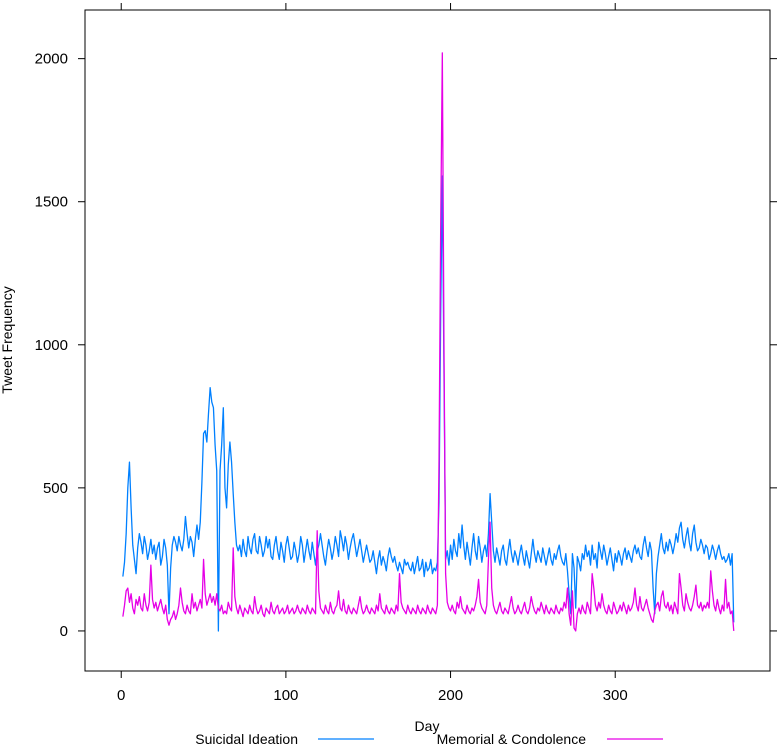 Image resolution: width=777 pixels, height=745 pixels. What do you see at coordinates (51, 202) in the screenshot?
I see `y-tick-label: 1500` at bounding box center [51, 202].